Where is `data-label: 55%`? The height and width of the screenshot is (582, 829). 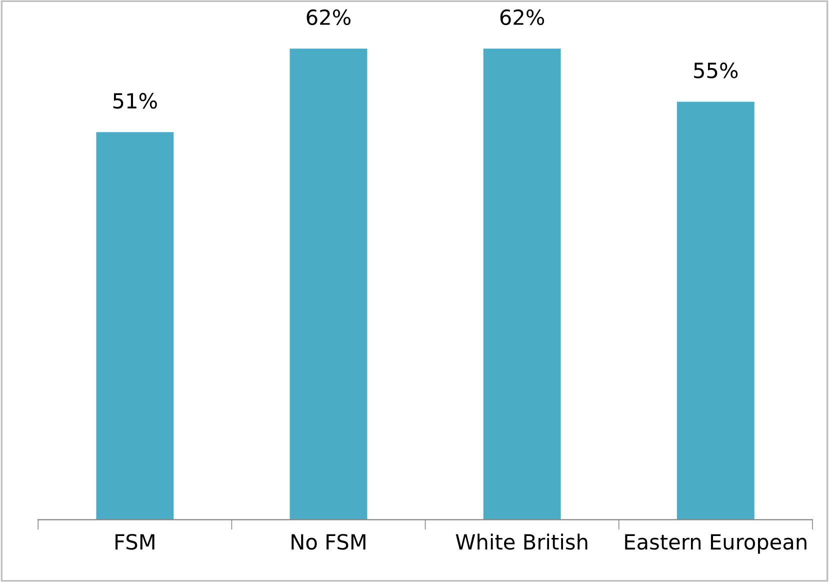
data-label: 55% is located at coordinates (716, 70).